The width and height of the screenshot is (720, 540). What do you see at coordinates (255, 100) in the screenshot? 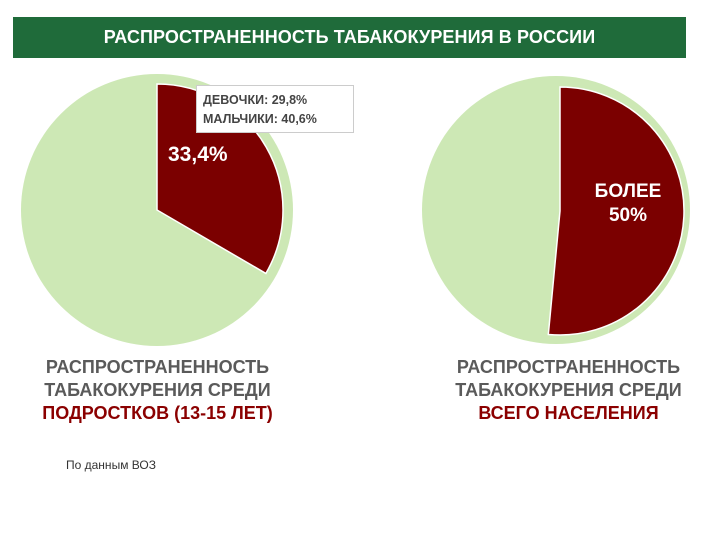
I see `callout-girls: ДЕВОЧКИ: 29,8%` at bounding box center [255, 100].